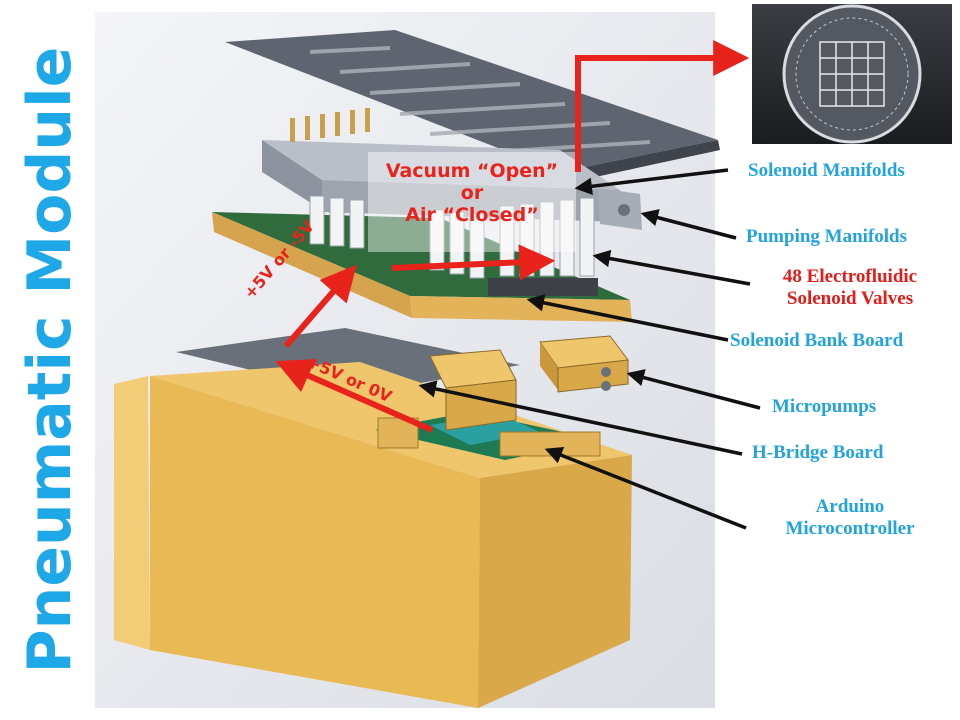 The image size is (960, 720). I want to click on label-micropumps: Micropumps, so click(824, 406).